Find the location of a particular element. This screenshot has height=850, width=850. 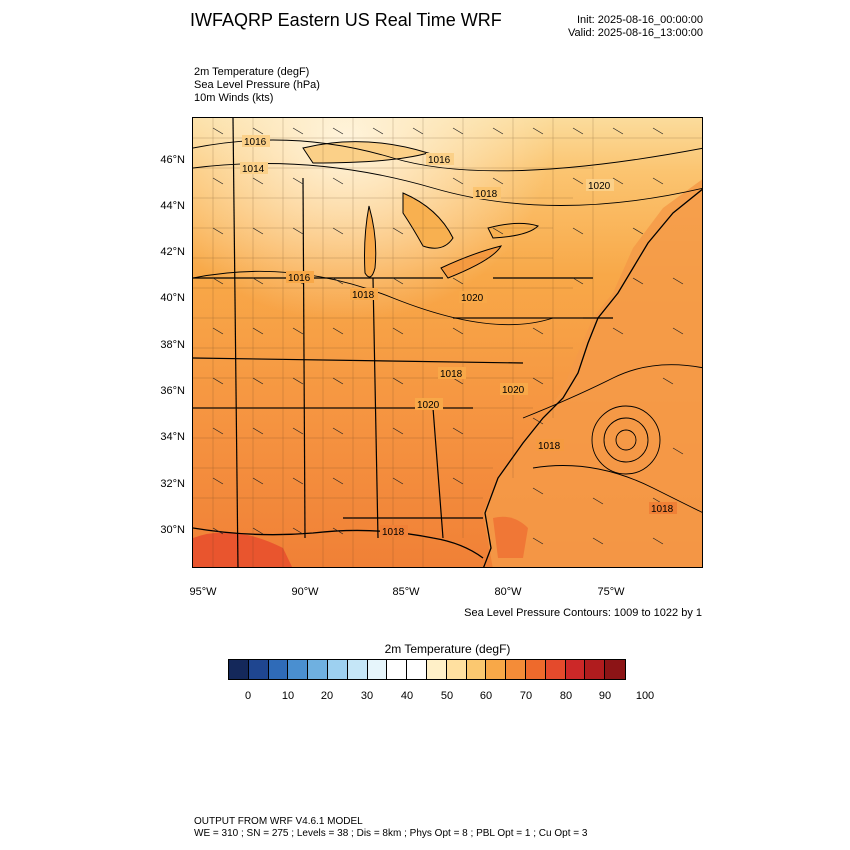

variable-label-winds: 10m Winds (kts) is located at coordinates (234, 98).